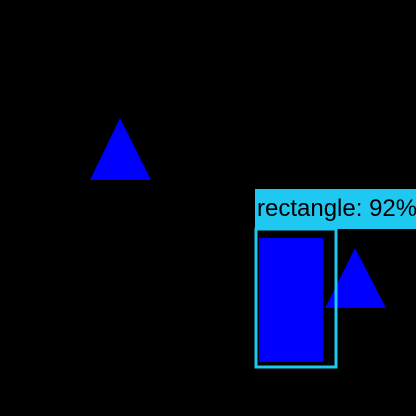  I want to click on triangle-upper-left, so click(120, 149).